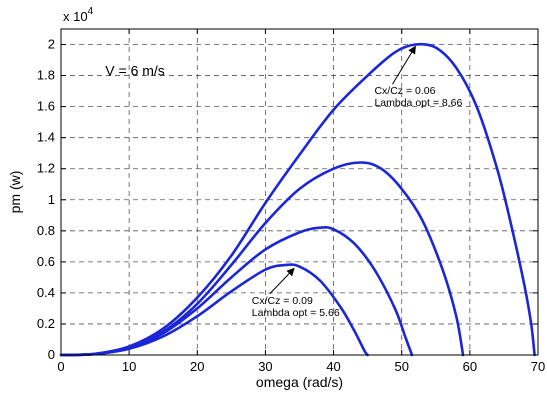  What do you see at coordinates (299, 382) in the screenshot?
I see `x-axis-label: omega (rad/s)` at bounding box center [299, 382].